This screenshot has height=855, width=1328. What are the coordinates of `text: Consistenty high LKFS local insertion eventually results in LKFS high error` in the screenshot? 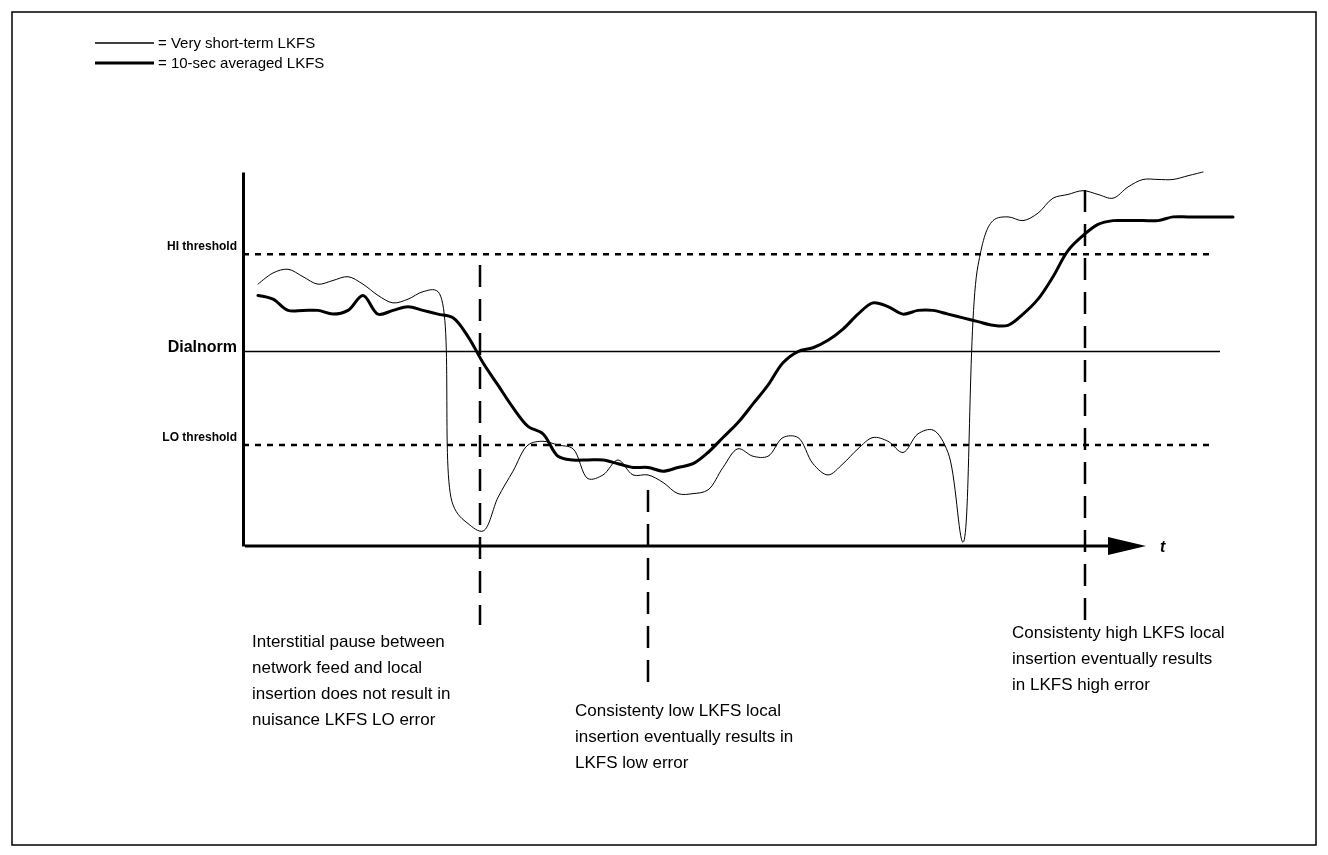 It's located at (1118, 658).